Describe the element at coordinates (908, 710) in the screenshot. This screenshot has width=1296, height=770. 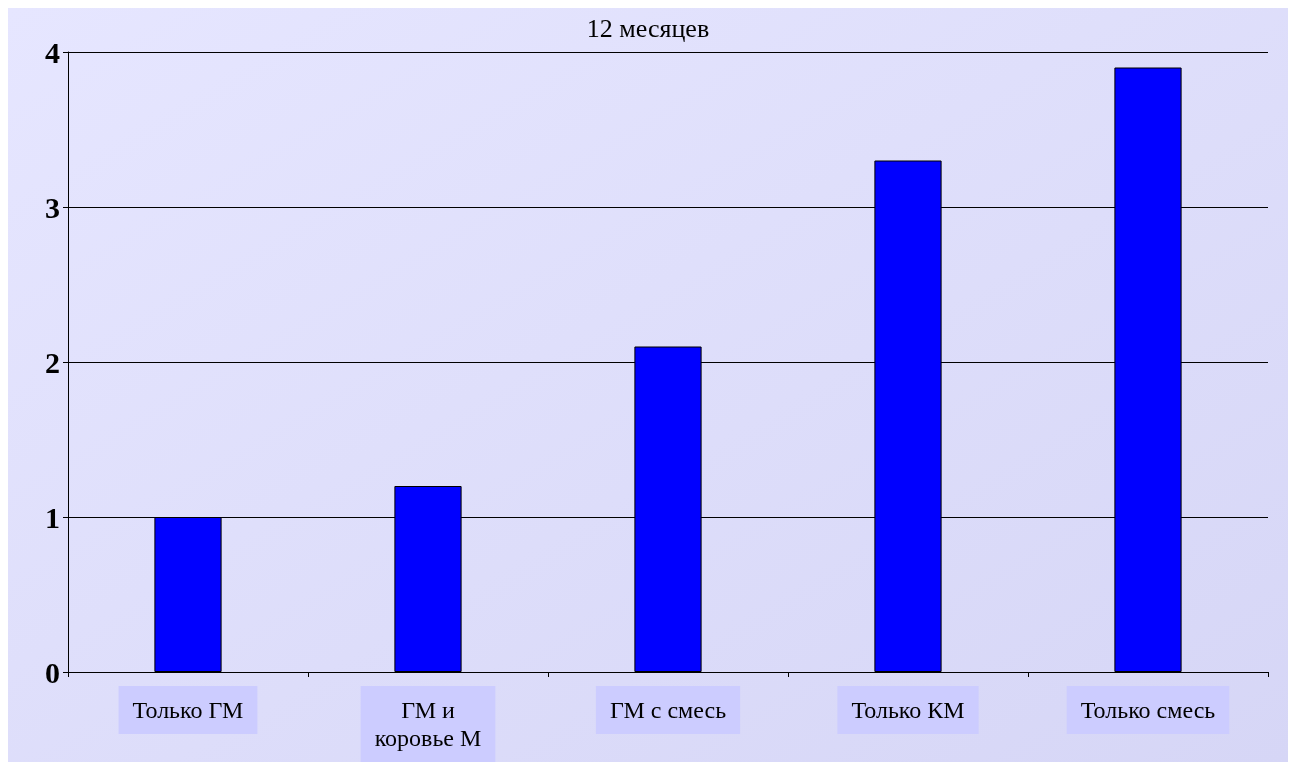
I see `x-tick-label: Только КМ` at that location.